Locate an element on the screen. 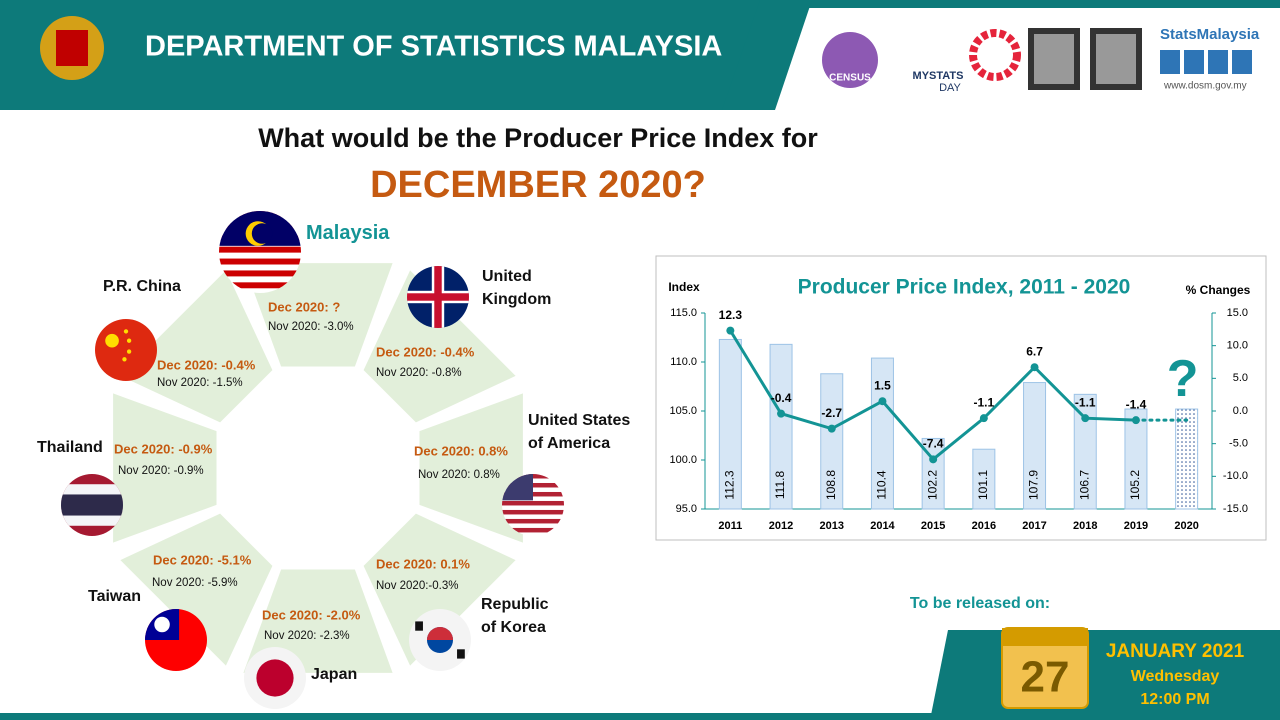  country-name: United Kingdom is located at coordinates (517, 288).